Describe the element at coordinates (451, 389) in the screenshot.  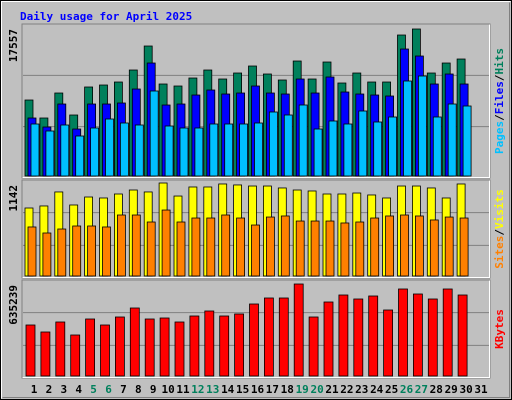
I see `x-tick-label: 29` at that location.